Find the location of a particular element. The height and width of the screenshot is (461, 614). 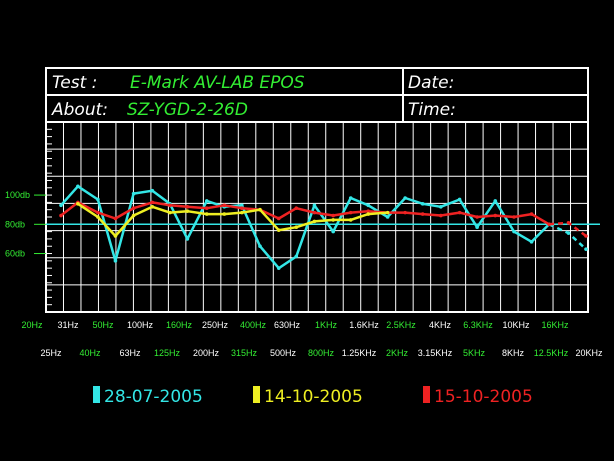

series-line-14-10-2005 is located at coordinates (232, 220).